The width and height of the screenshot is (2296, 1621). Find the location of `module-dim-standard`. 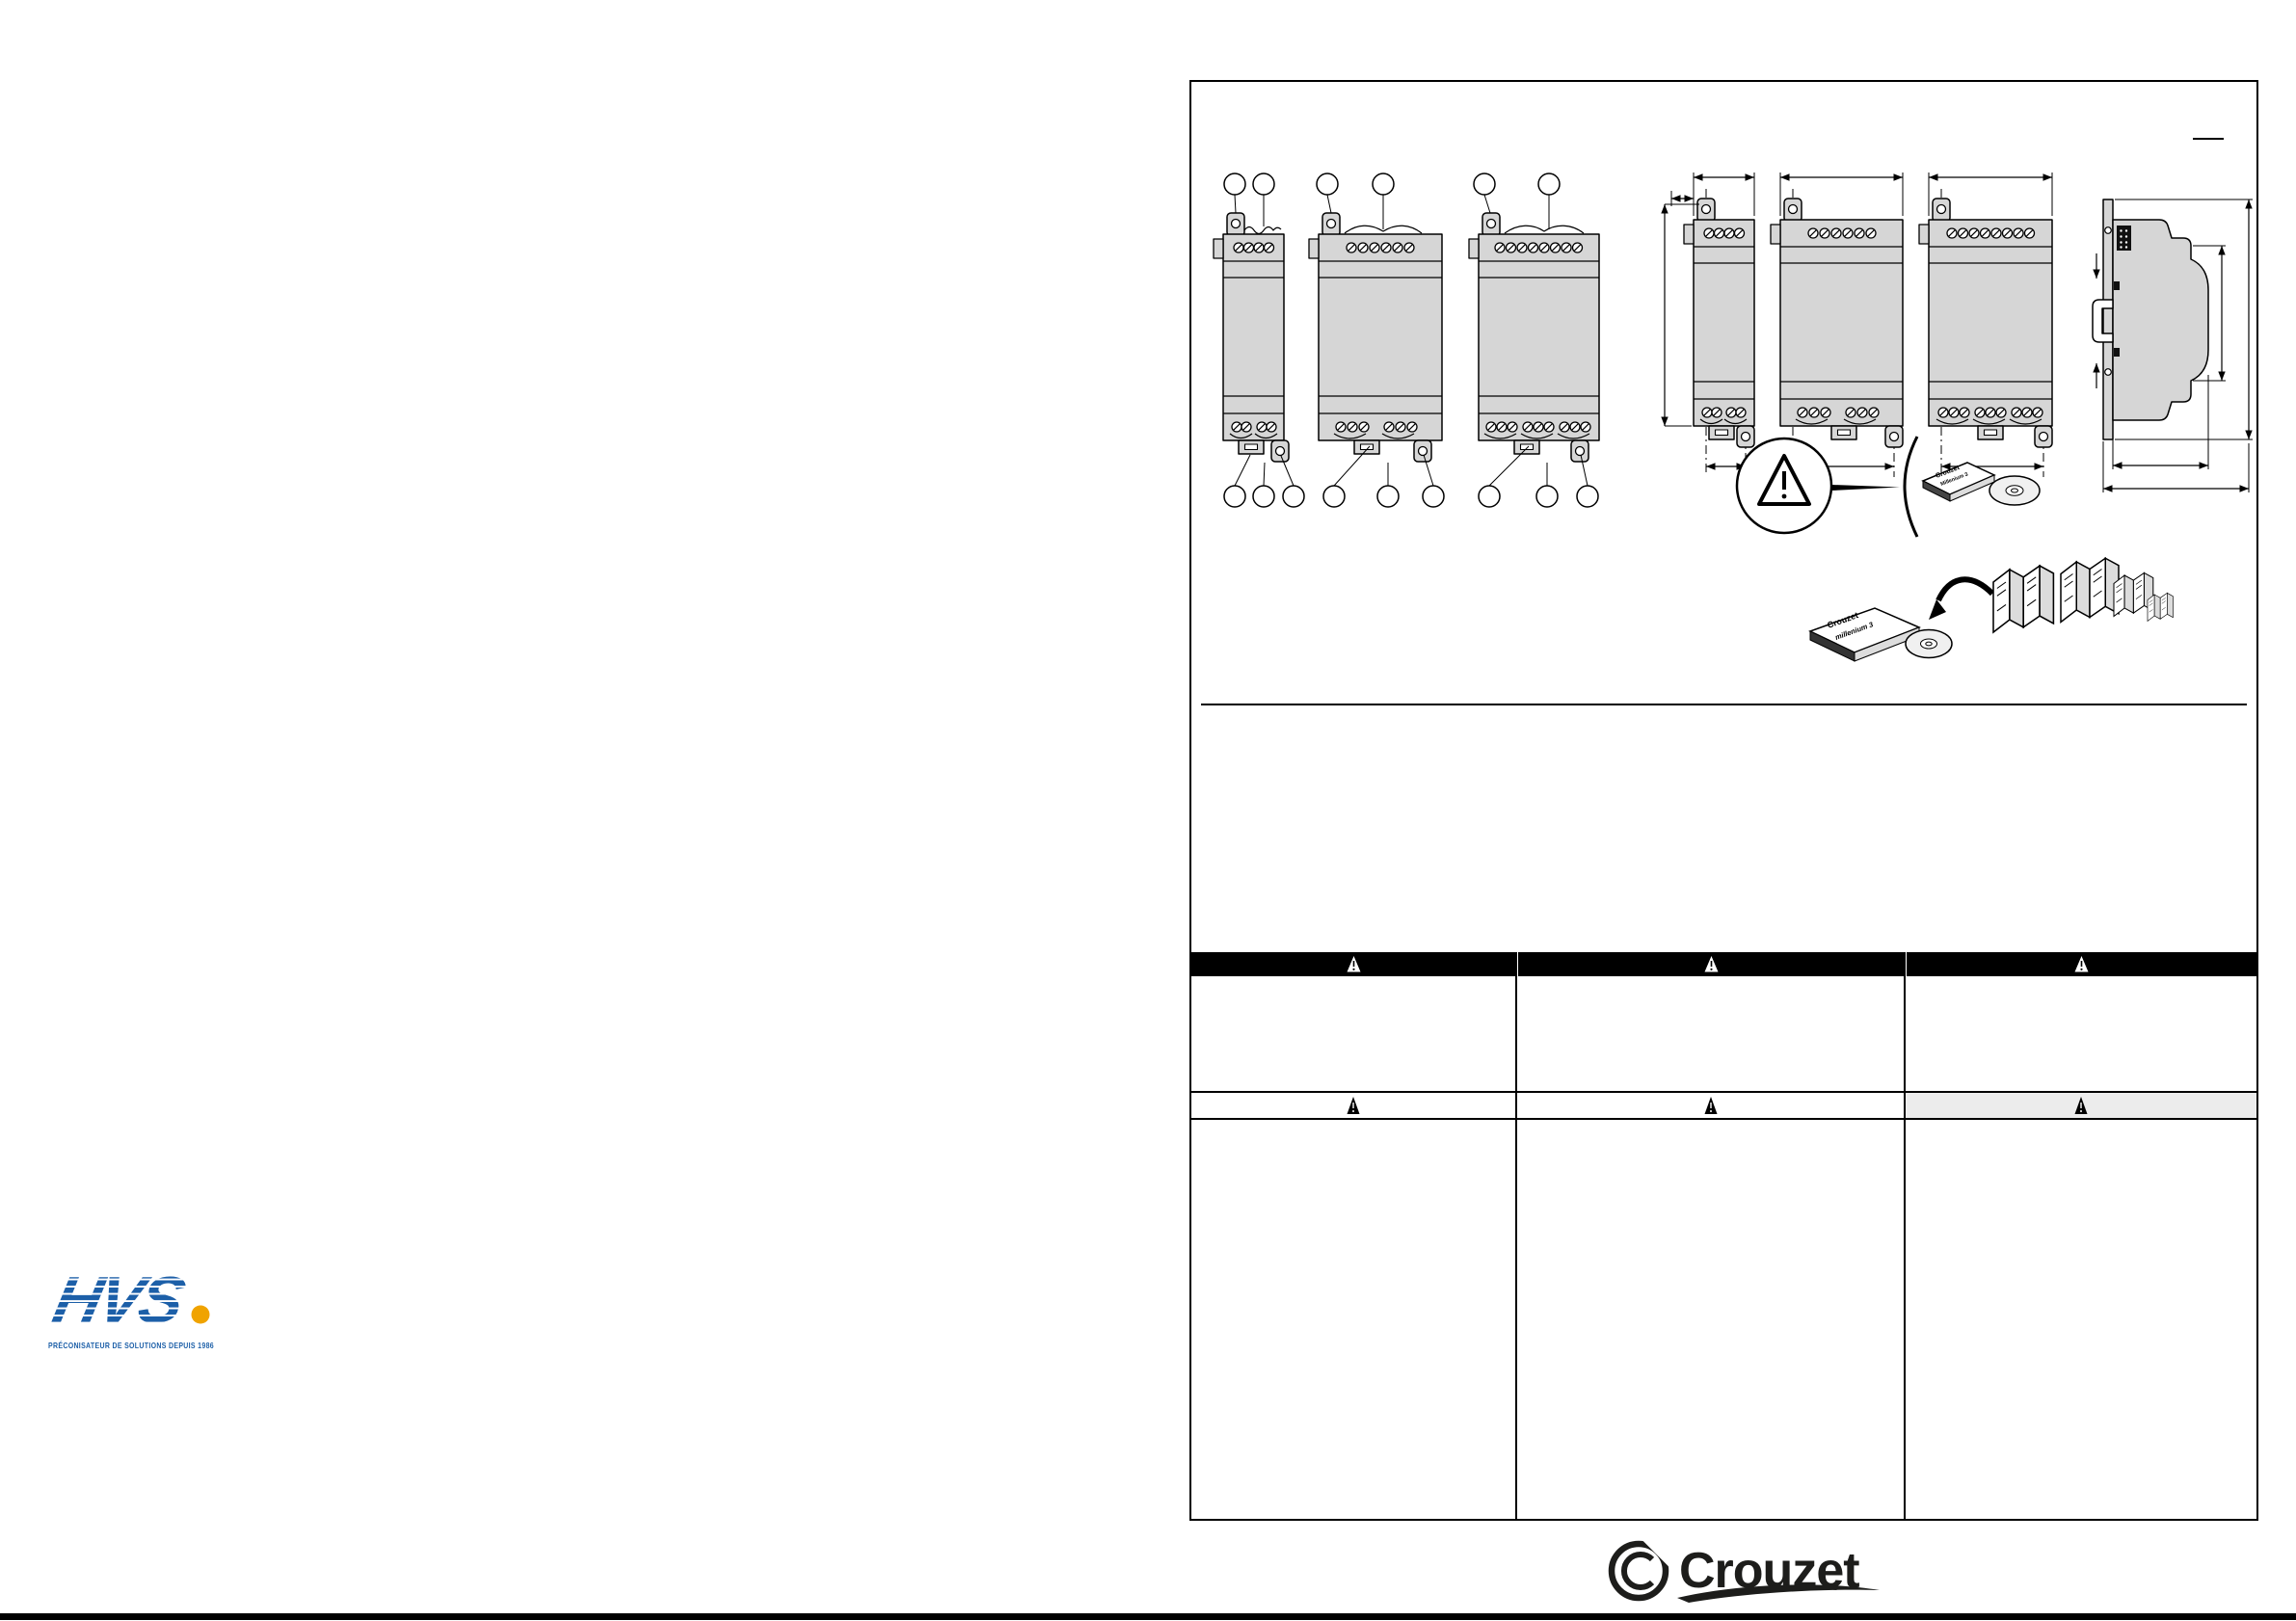

module-dim-standard is located at coordinates (1837, 325).